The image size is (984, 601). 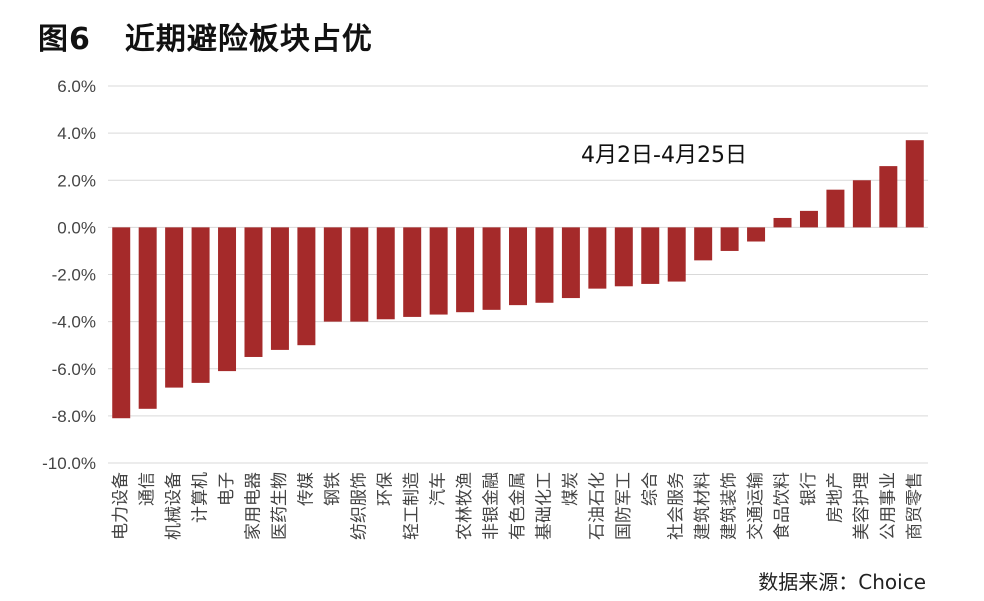 What do you see at coordinates (862, 506) in the screenshot?
I see `x-tick-label: 美容护理` at bounding box center [862, 506].